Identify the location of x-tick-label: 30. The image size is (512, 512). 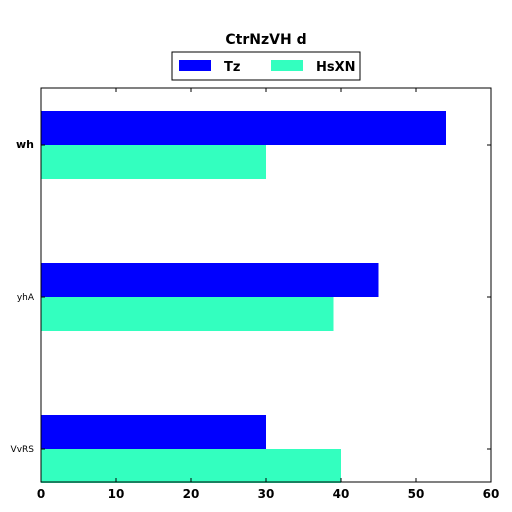
(266, 494).